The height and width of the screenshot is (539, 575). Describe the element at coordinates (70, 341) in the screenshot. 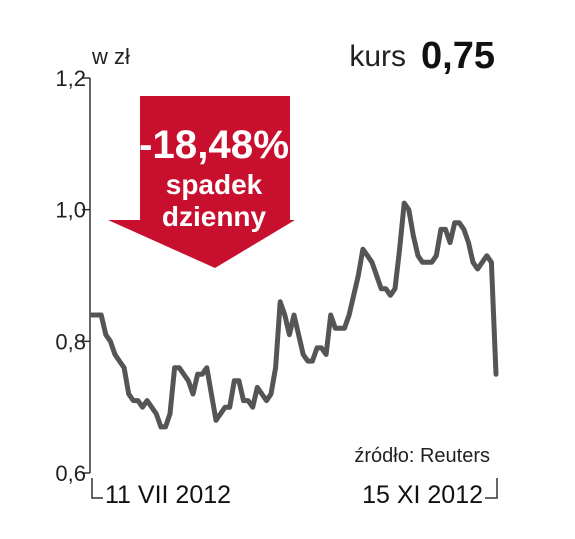

I see `y-tick-label: 0,8` at that location.